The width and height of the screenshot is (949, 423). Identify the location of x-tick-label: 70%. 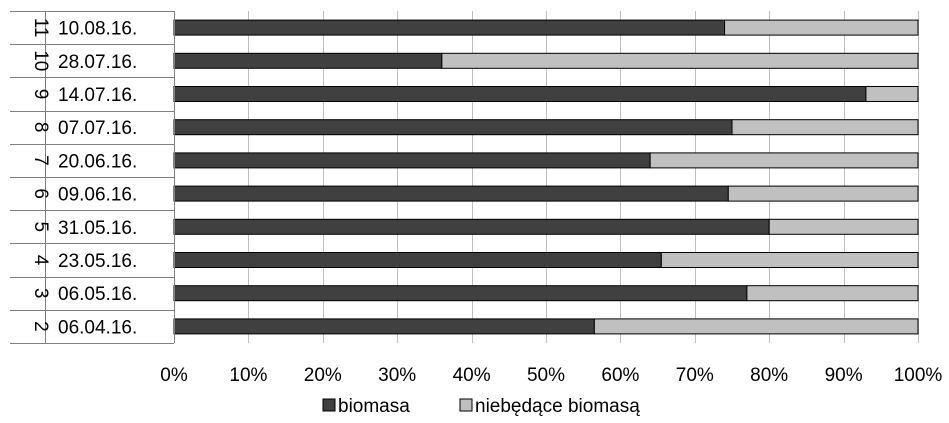
(695, 375).